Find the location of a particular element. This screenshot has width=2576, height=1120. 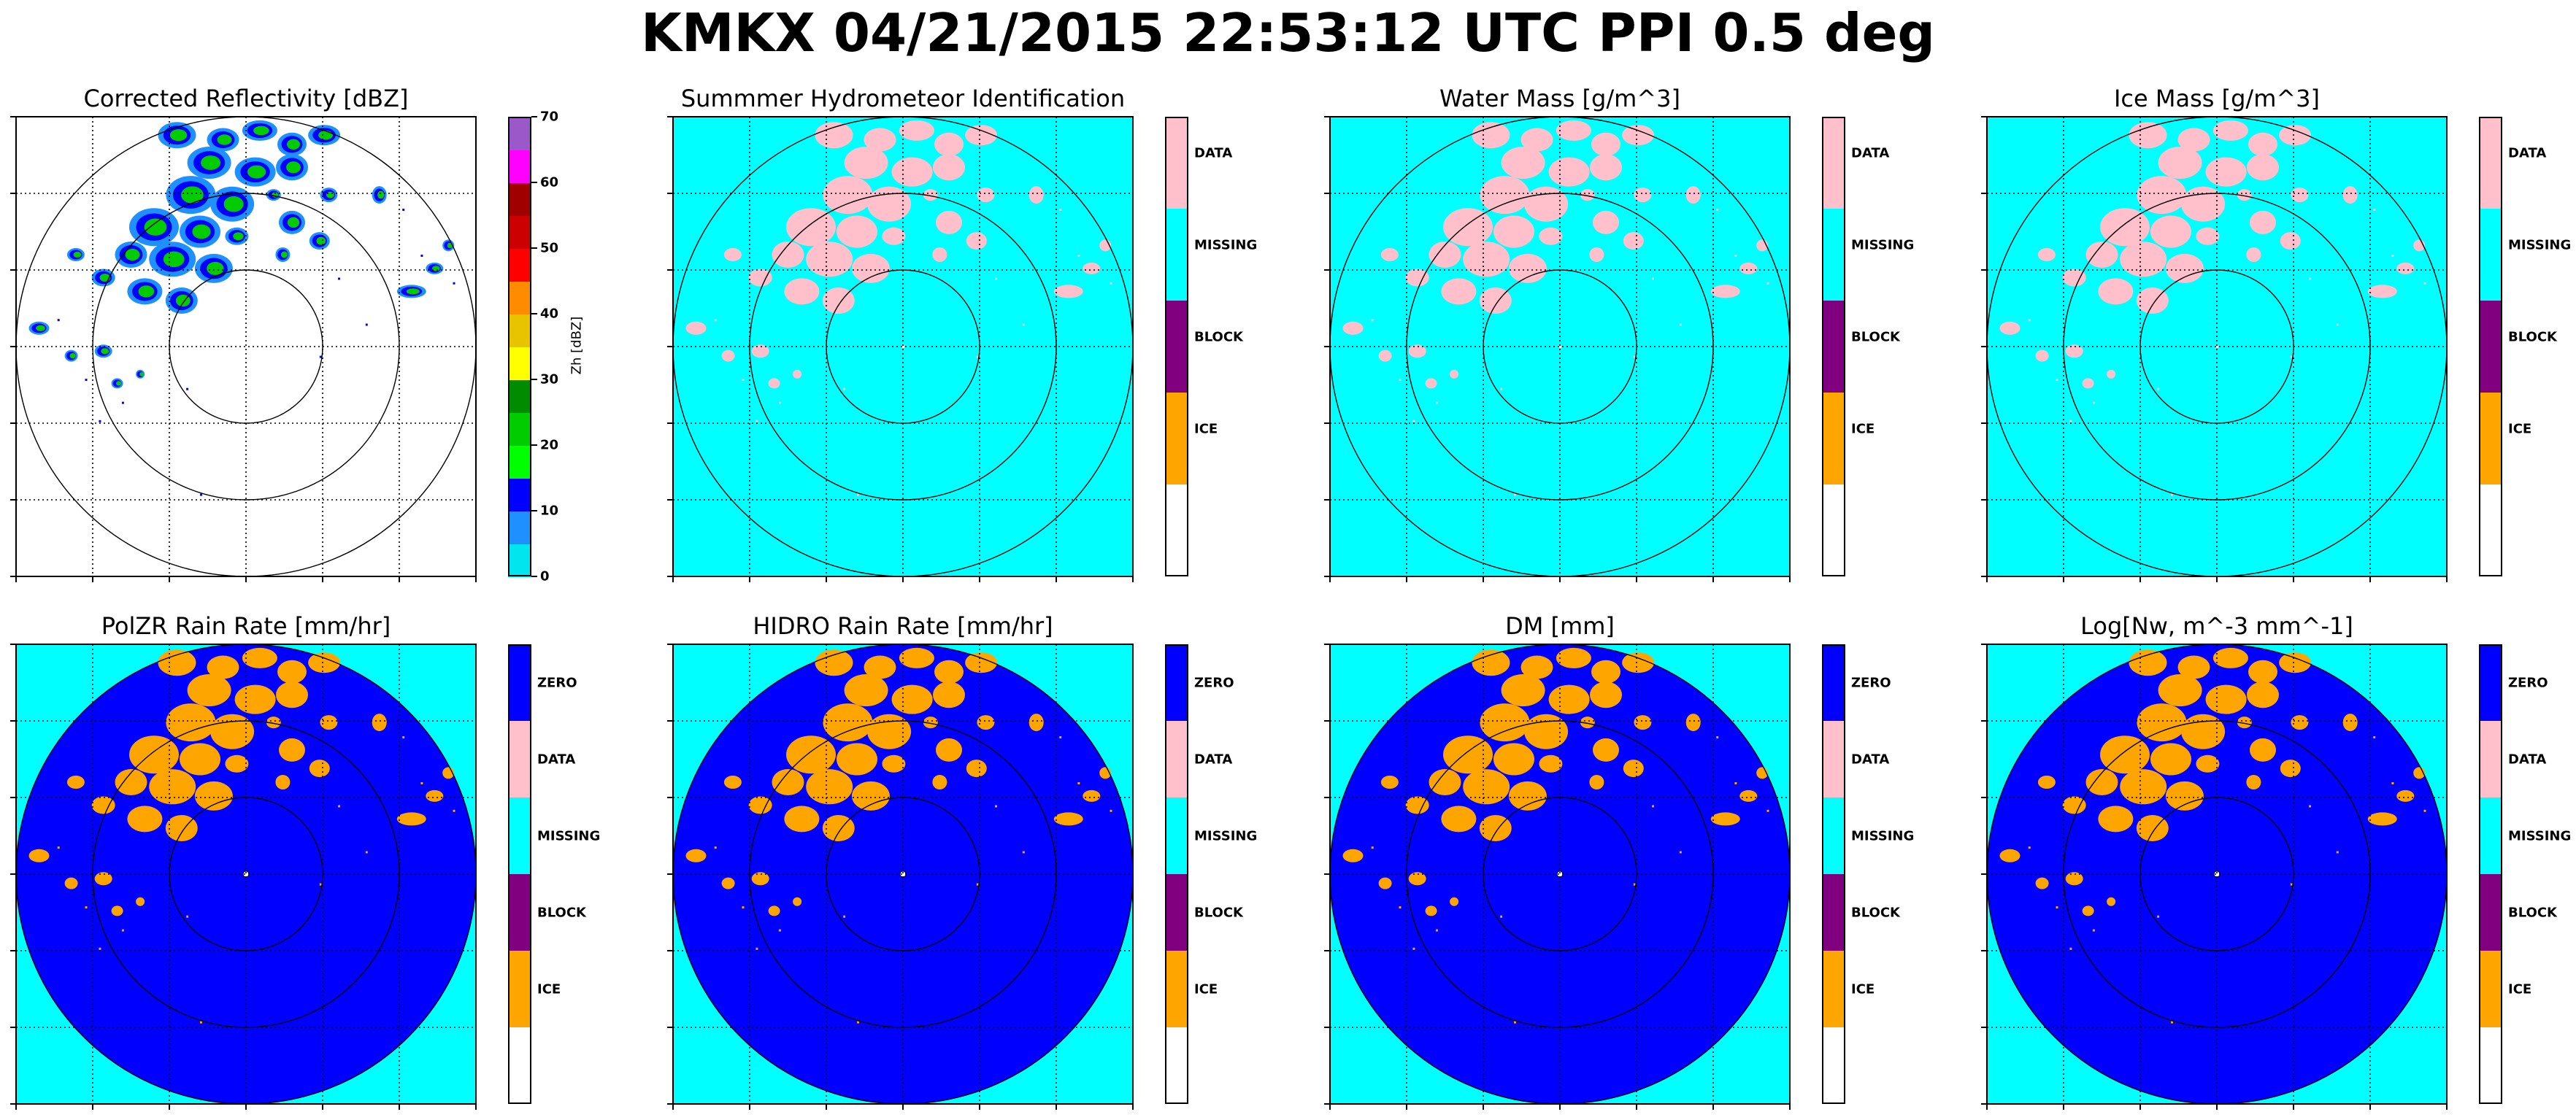

panel-title: DM [mm] is located at coordinates (1560, 626).